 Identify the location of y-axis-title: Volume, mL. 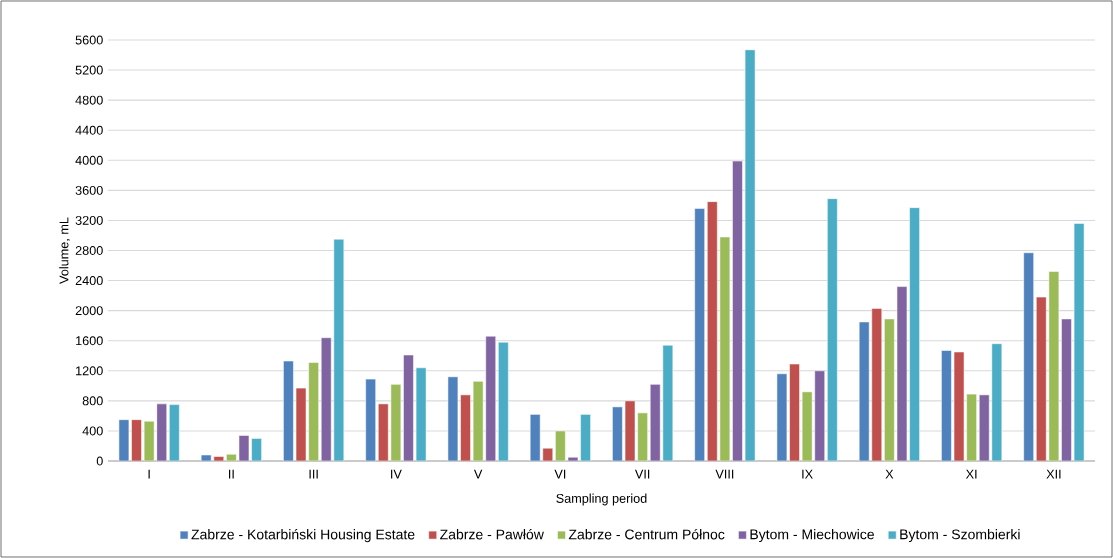
(64, 250).